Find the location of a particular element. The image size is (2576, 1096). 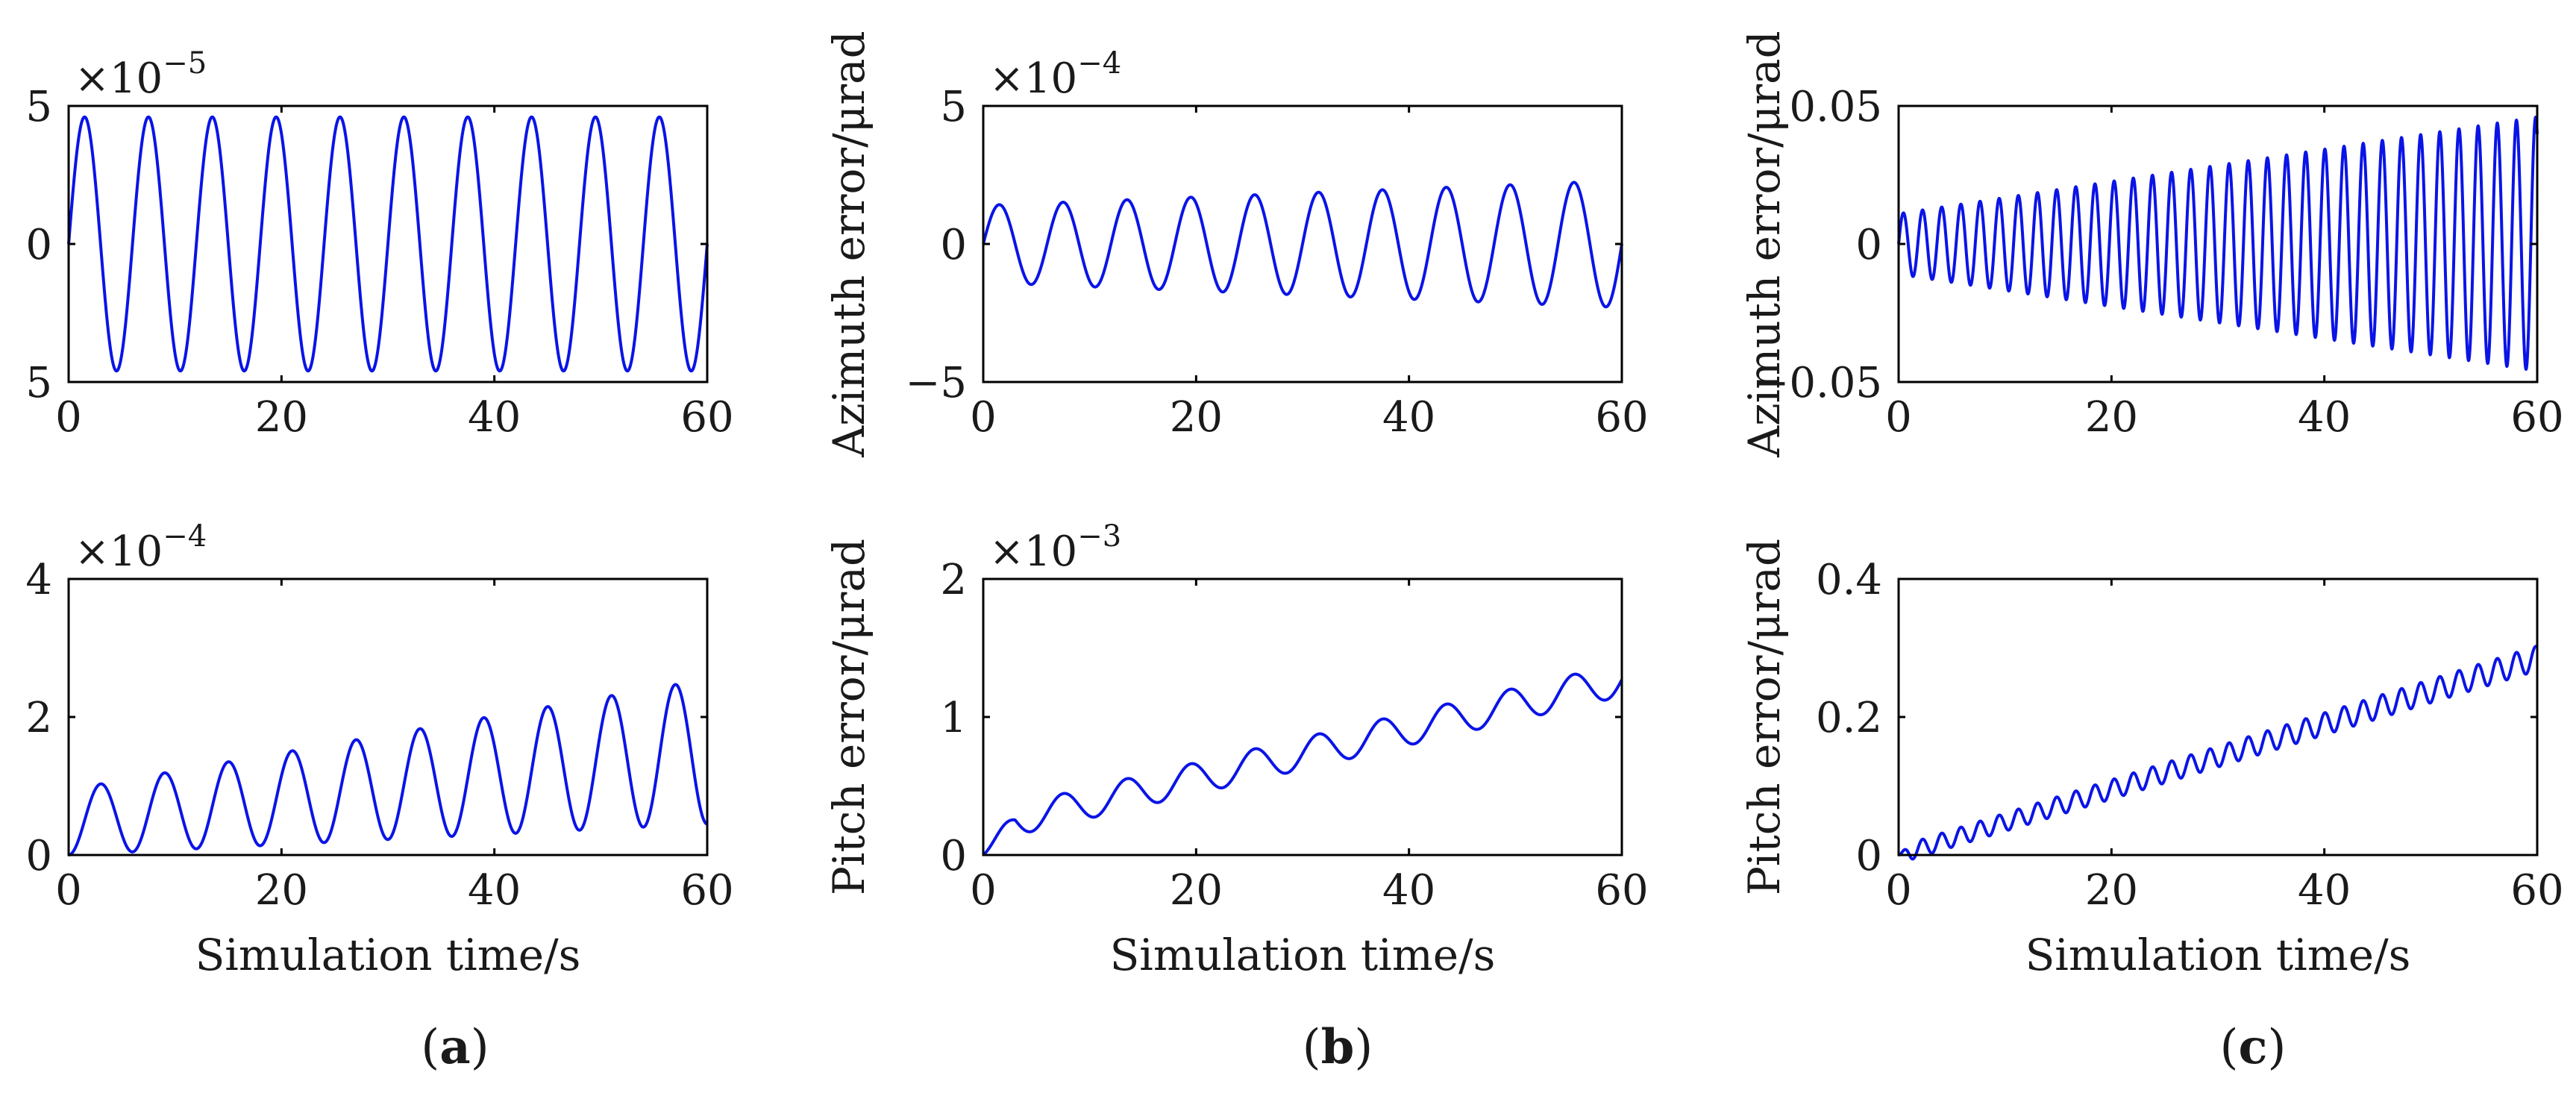

axes-frame-b-bottom is located at coordinates (1302, 717).